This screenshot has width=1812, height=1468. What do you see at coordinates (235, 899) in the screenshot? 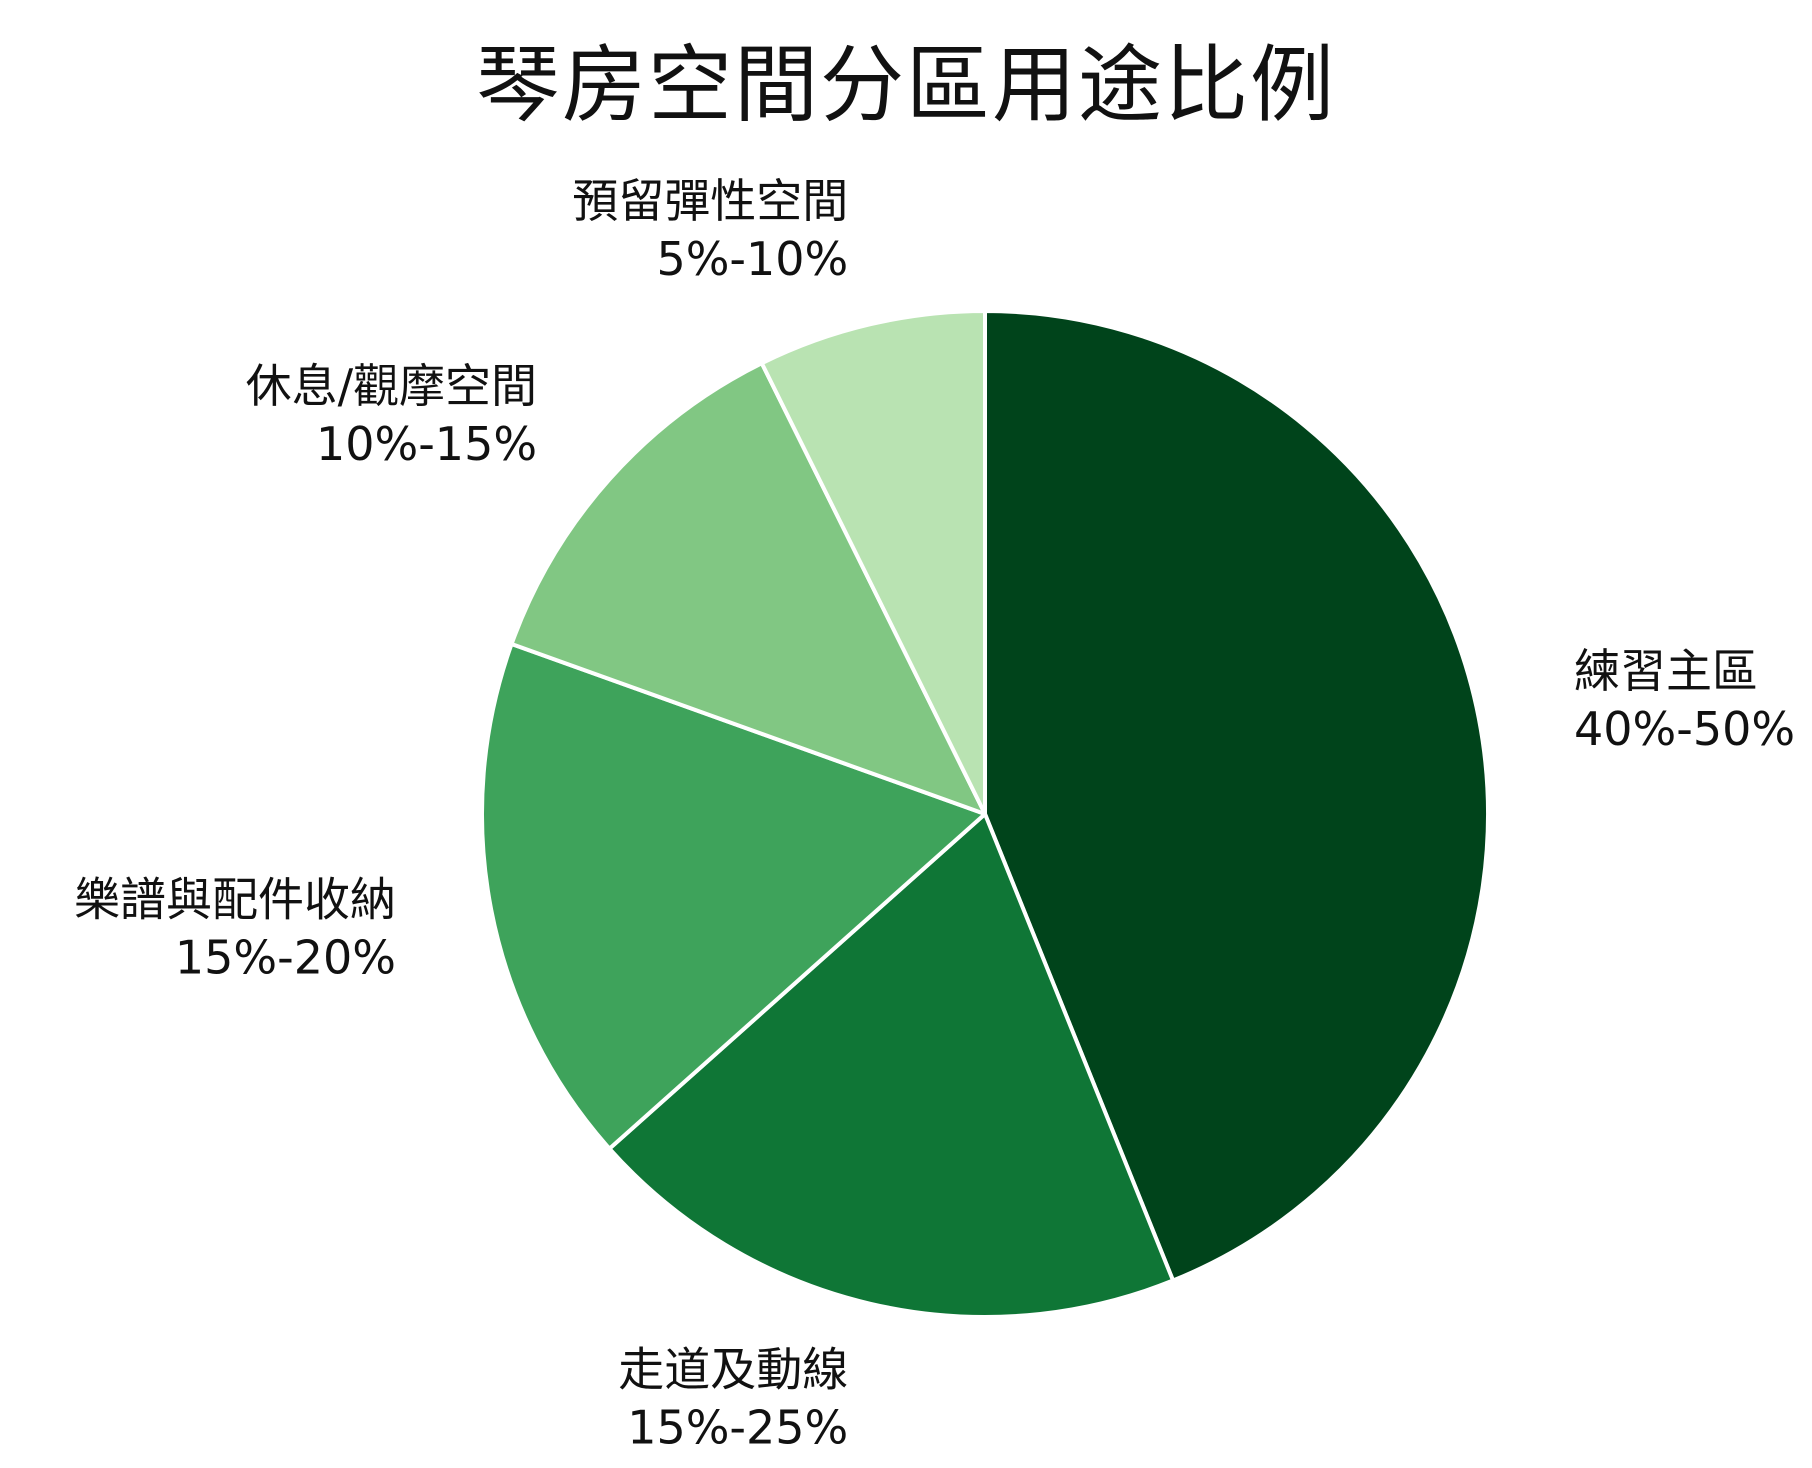
I see `slice-name-label: 樂譜與配件收納` at bounding box center [235, 899].